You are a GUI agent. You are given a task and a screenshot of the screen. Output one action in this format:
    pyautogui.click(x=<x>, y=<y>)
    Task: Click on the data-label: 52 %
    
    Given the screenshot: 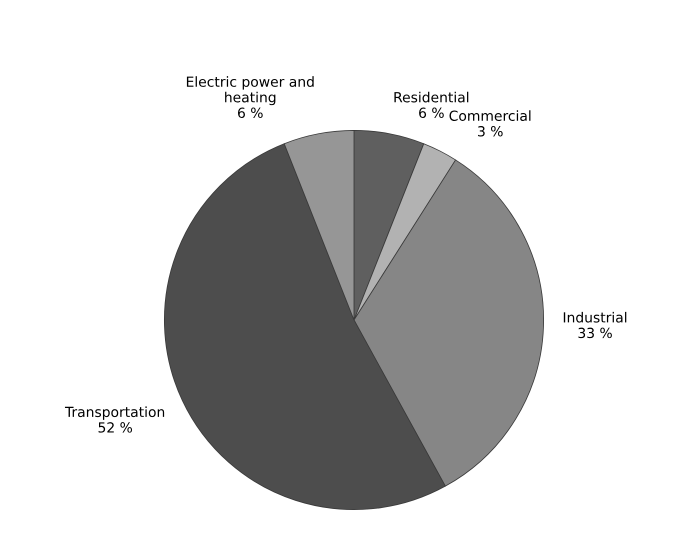 What is the action you would take?
    pyautogui.click(x=115, y=427)
    